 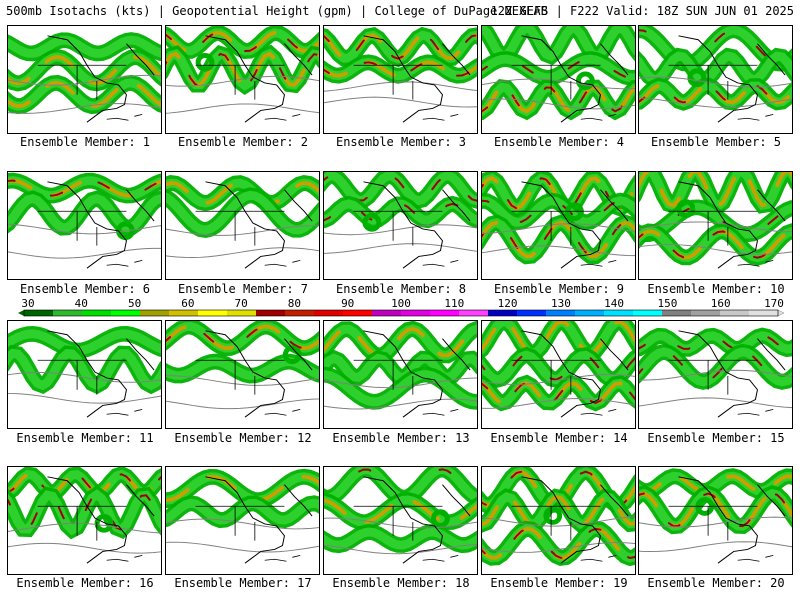 I want to click on ensemble-member-caption: Ensemble Member: 16, so click(x=85, y=583).